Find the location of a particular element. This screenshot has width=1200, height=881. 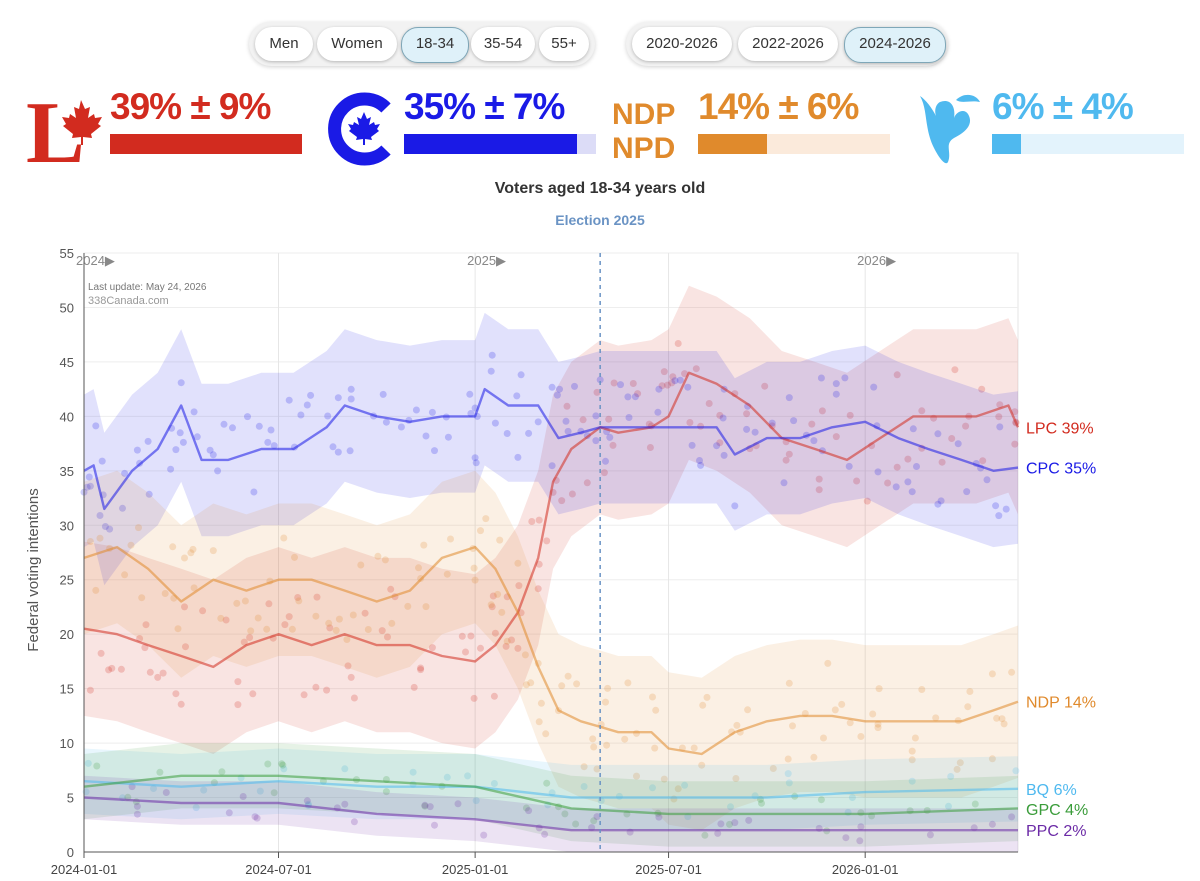

filter-18-34: 18-34 is located at coordinates (435, 45).